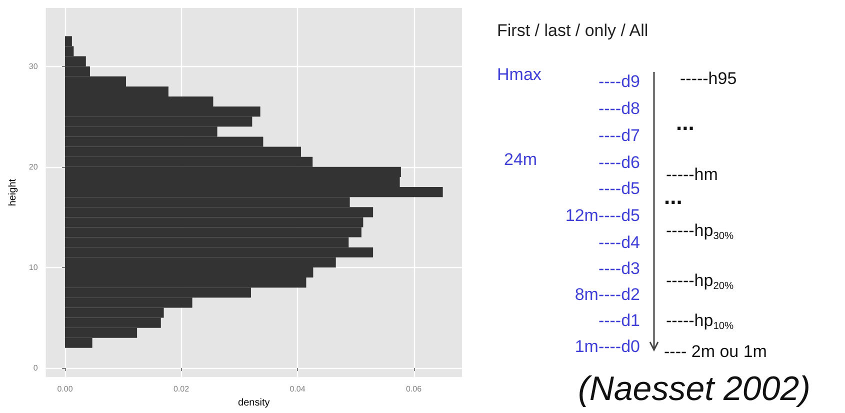 The image size is (845, 413). I want to click on y-tick-label: 30, so click(33, 66).